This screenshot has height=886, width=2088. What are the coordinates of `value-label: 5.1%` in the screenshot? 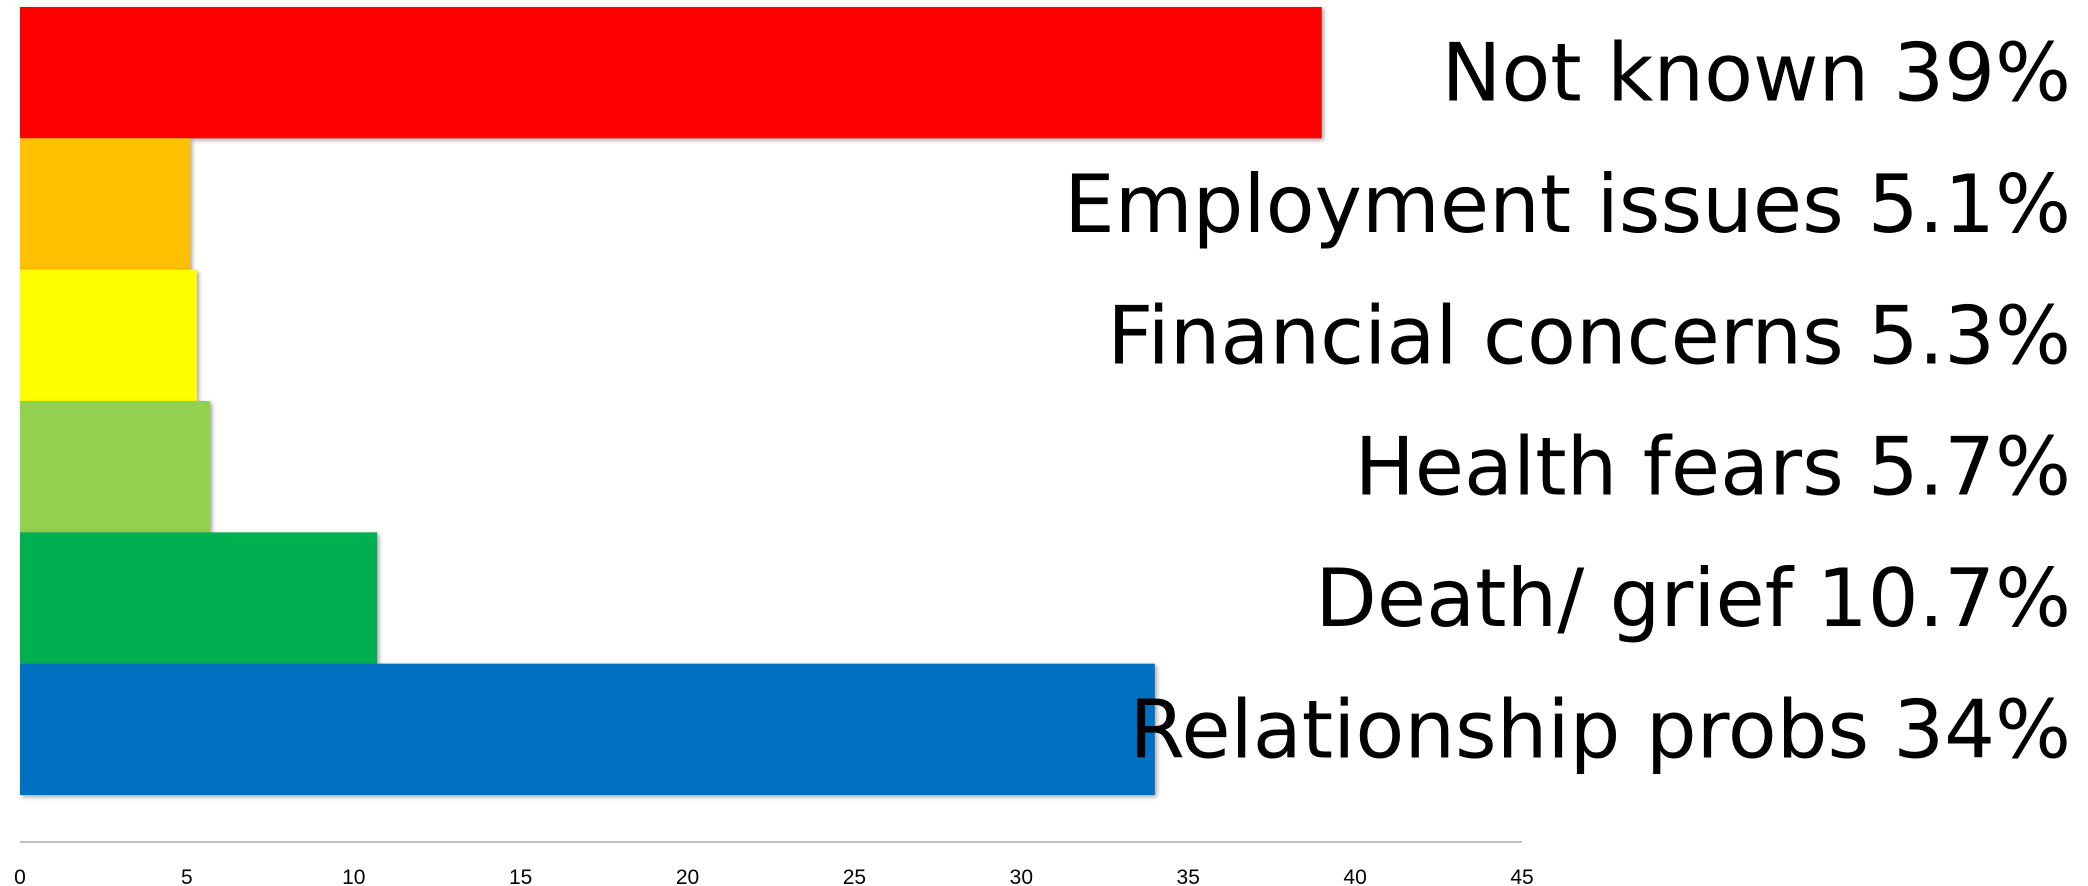 It's located at (1969, 204).